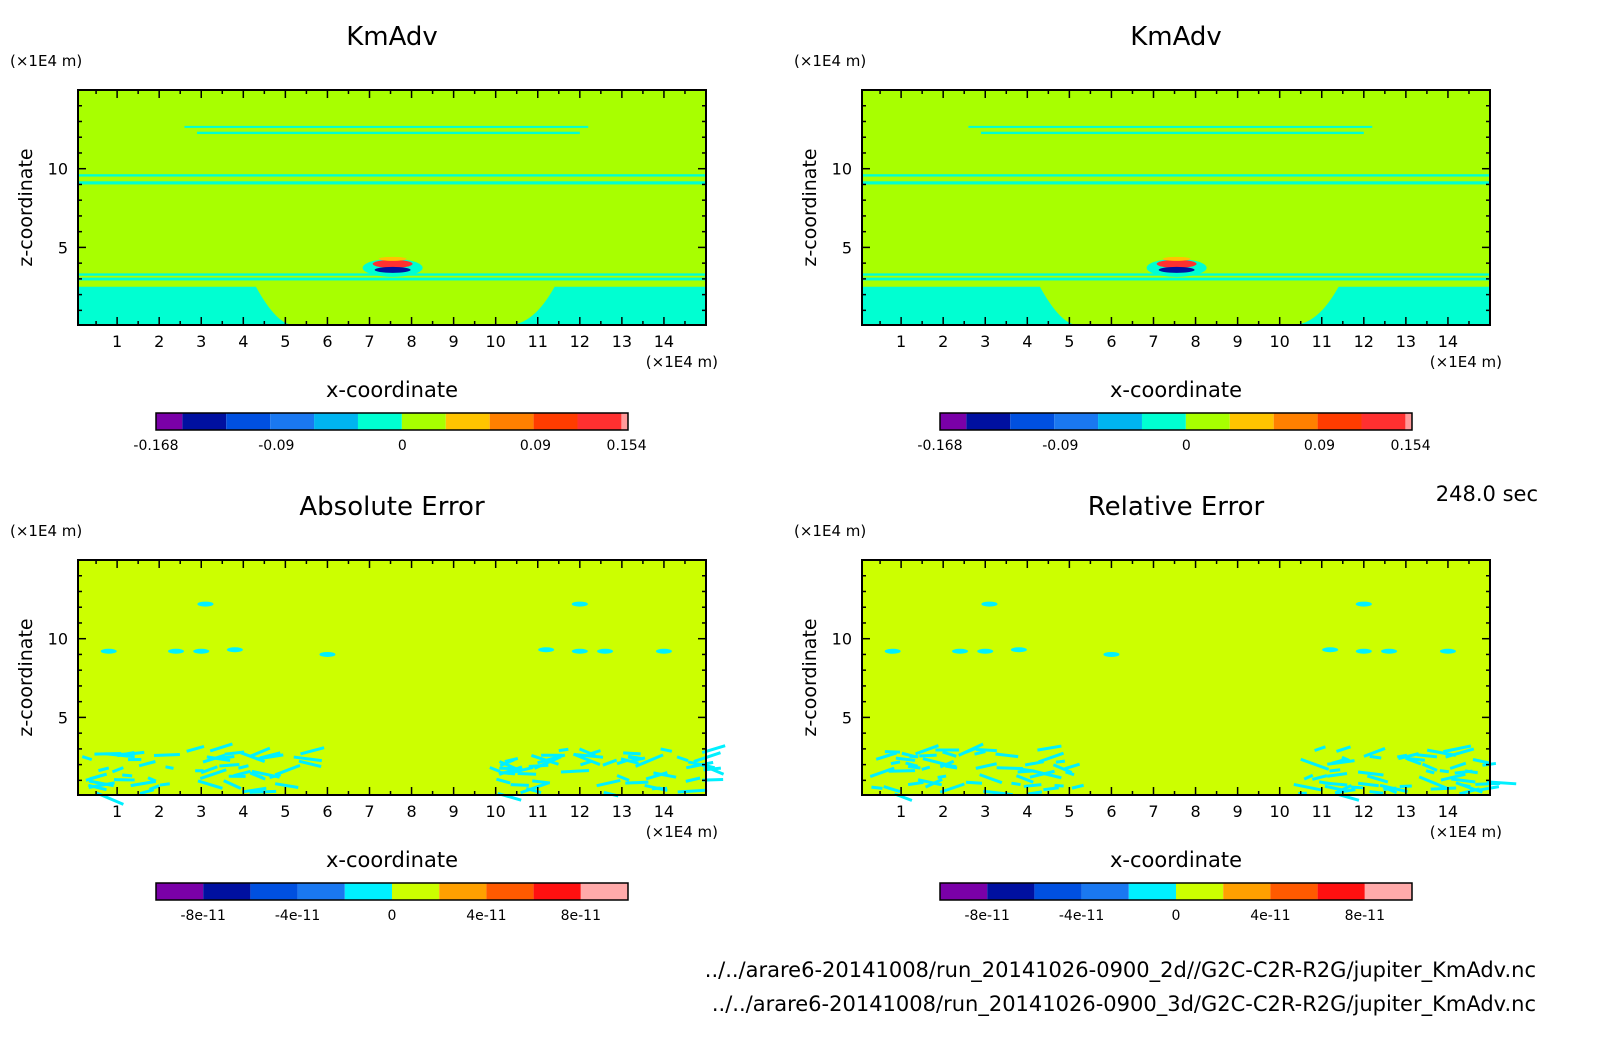 This screenshot has height=1054, width=1604. Describe the element at coordinates (369, 341) in the screenshot. I see `x-tick-label: 7` at that location.